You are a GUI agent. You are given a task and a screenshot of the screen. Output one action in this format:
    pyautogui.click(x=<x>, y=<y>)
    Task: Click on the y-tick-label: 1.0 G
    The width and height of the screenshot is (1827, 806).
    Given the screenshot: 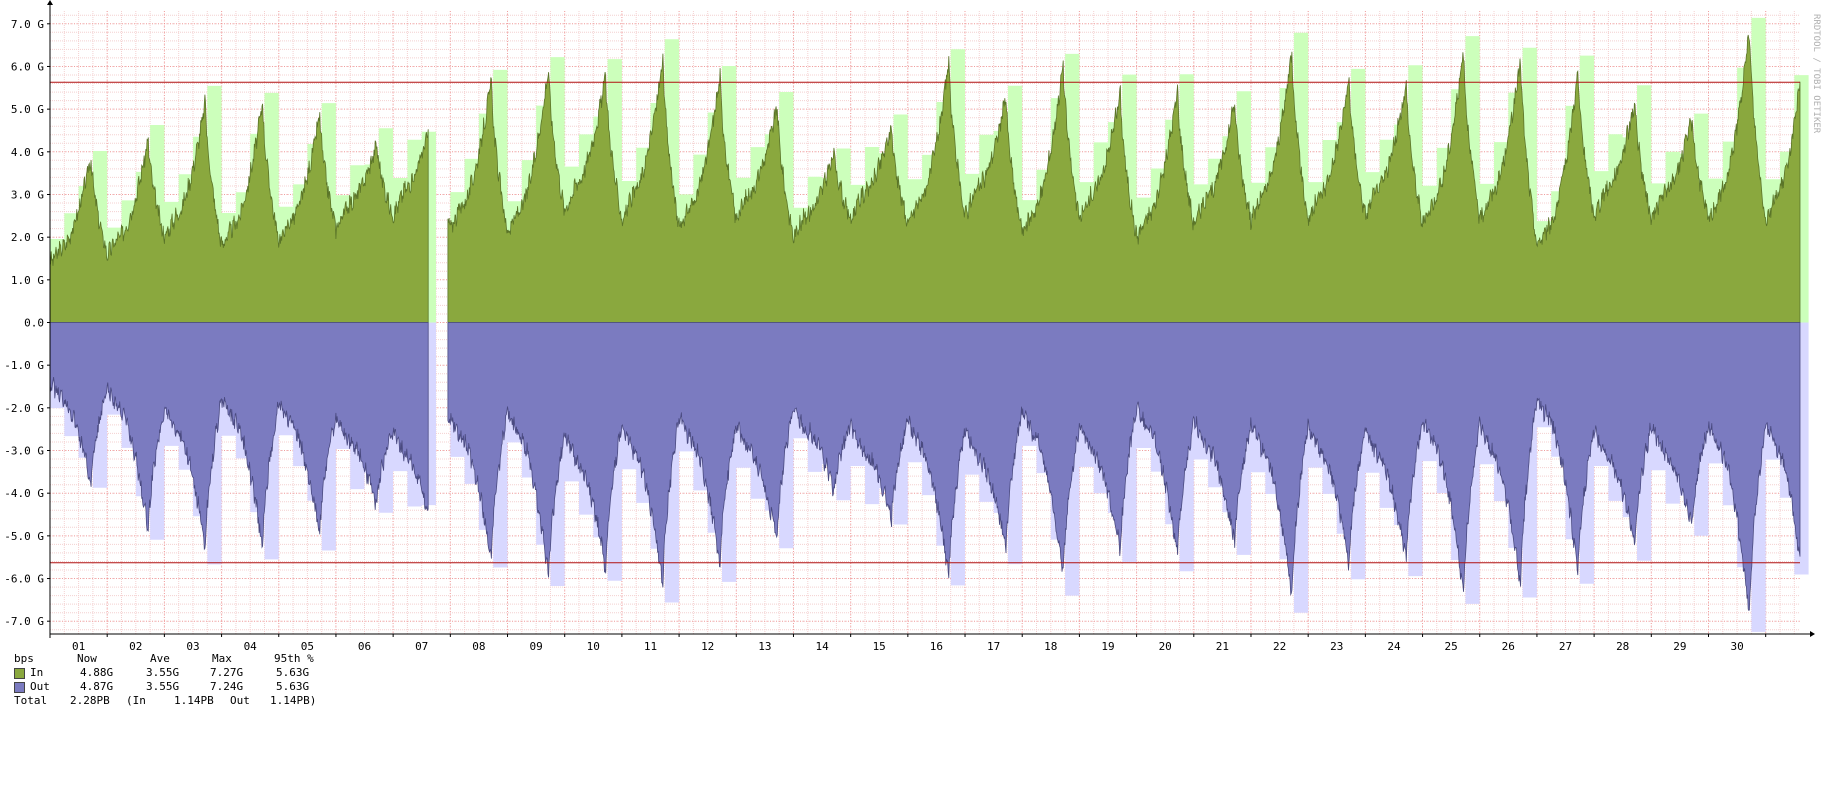 What is the action you would take?
    pyautogui.click(x=27, y=280)
    